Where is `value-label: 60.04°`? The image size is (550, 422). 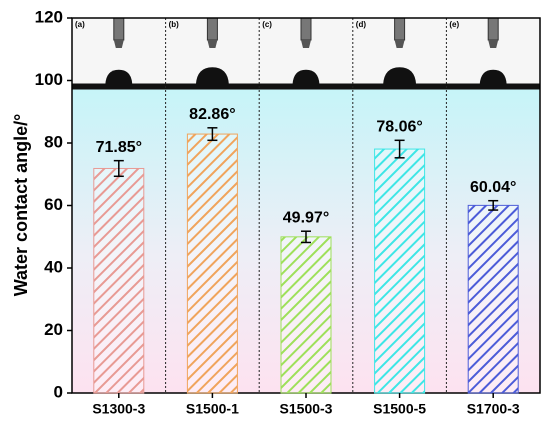 value-label: 60.04° is located at coordinates (493, 187).